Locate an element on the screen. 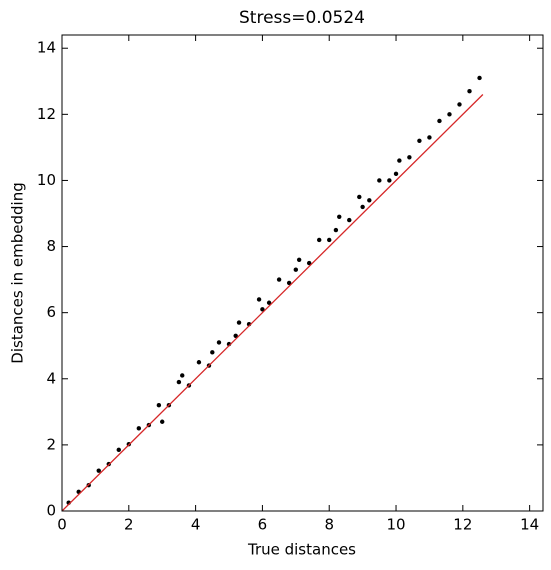  x-tick-label: 4 is located at coordinates (196, 525).